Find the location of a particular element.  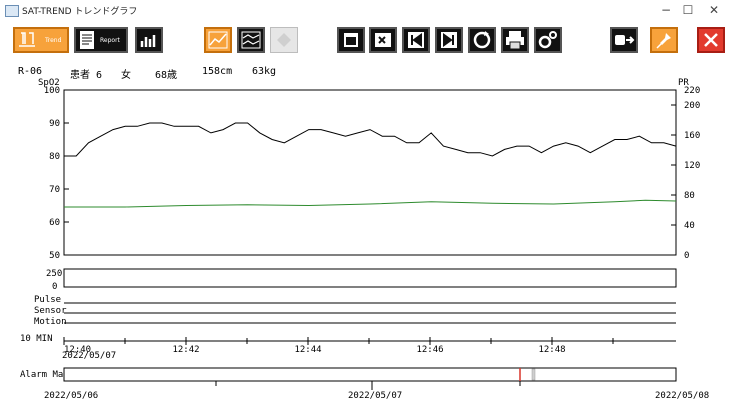

right-axis-label: PR is located at coordinates (683, 83).